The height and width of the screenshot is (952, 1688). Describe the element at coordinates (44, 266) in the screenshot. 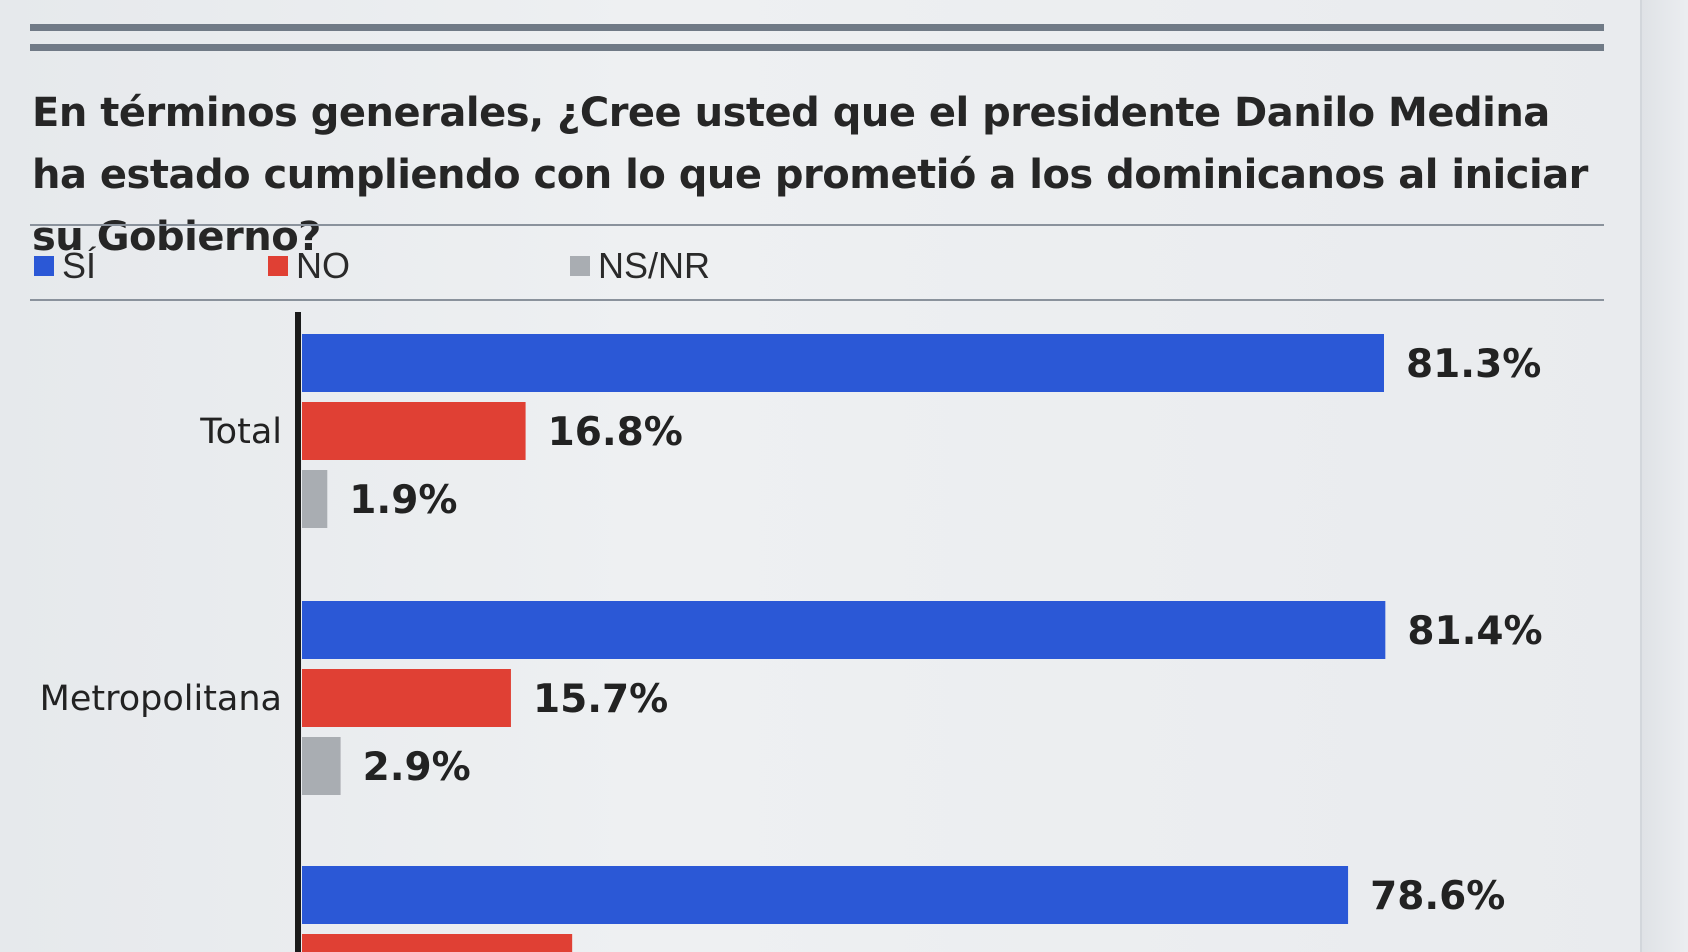

I see `legend-swatch-si` at that location.